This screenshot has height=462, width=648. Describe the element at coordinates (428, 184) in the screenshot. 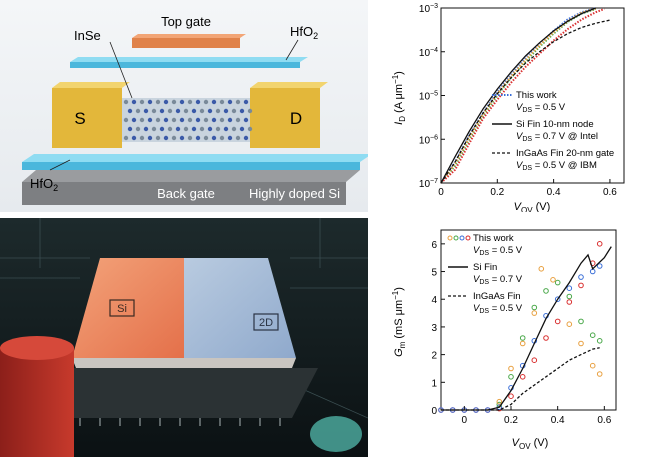

I see `y-tick-label: 10⁻⁷` at that location.